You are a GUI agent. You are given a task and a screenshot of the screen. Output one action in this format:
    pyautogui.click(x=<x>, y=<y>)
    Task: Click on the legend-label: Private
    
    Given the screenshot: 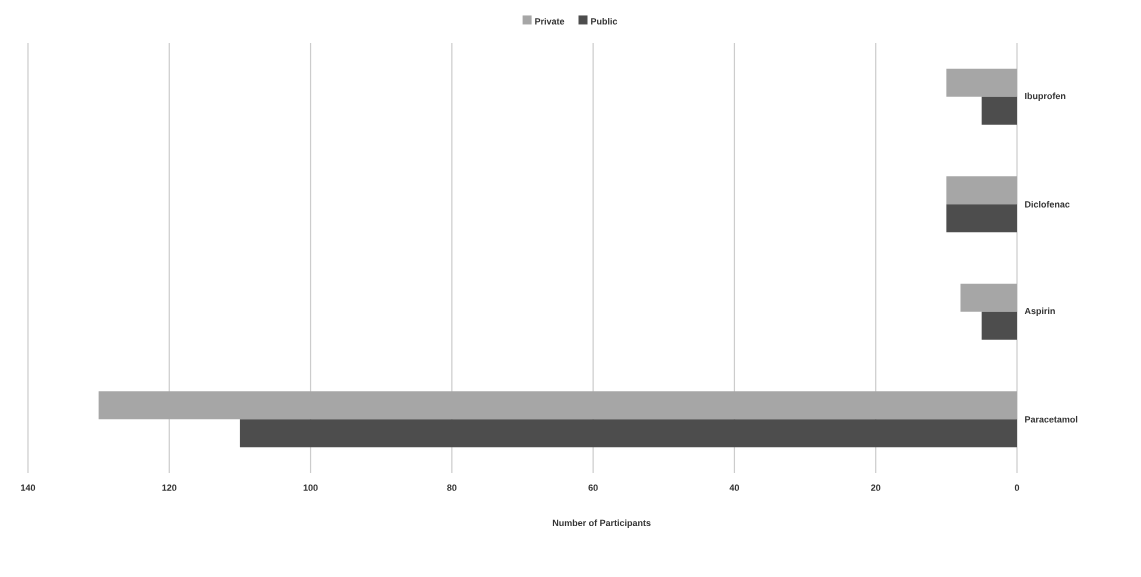 What is the action you would take?
    pyautogui.click(x=550, y=21)
    